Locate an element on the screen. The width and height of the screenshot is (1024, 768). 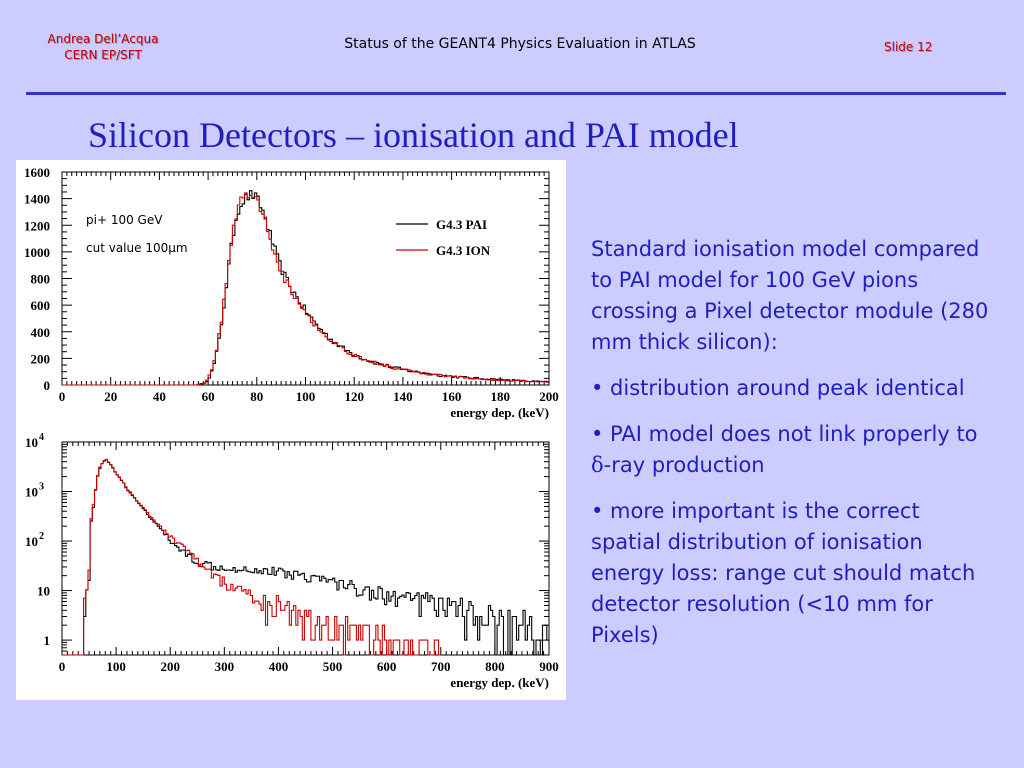
header-divider is located at coordinates (516, 93).